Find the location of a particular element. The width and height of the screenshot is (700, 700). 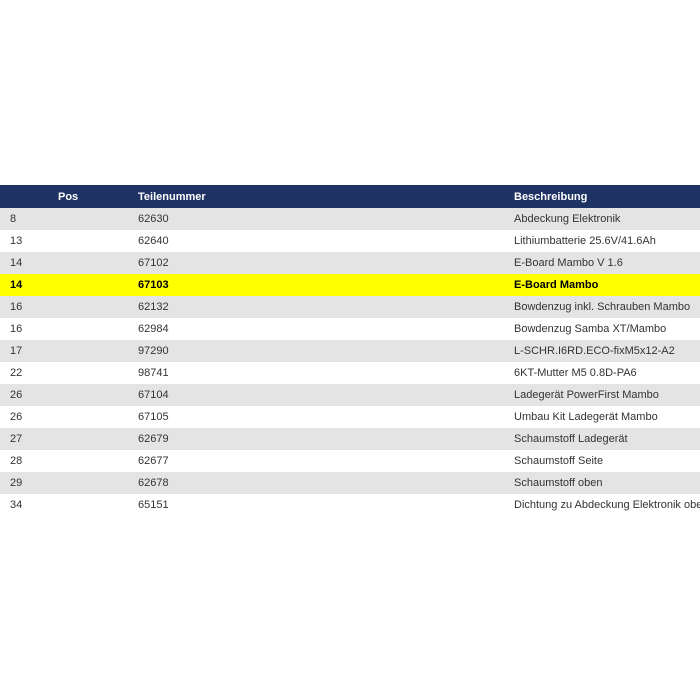

column-header-pos: Pos is located at coordinates (68, 196).